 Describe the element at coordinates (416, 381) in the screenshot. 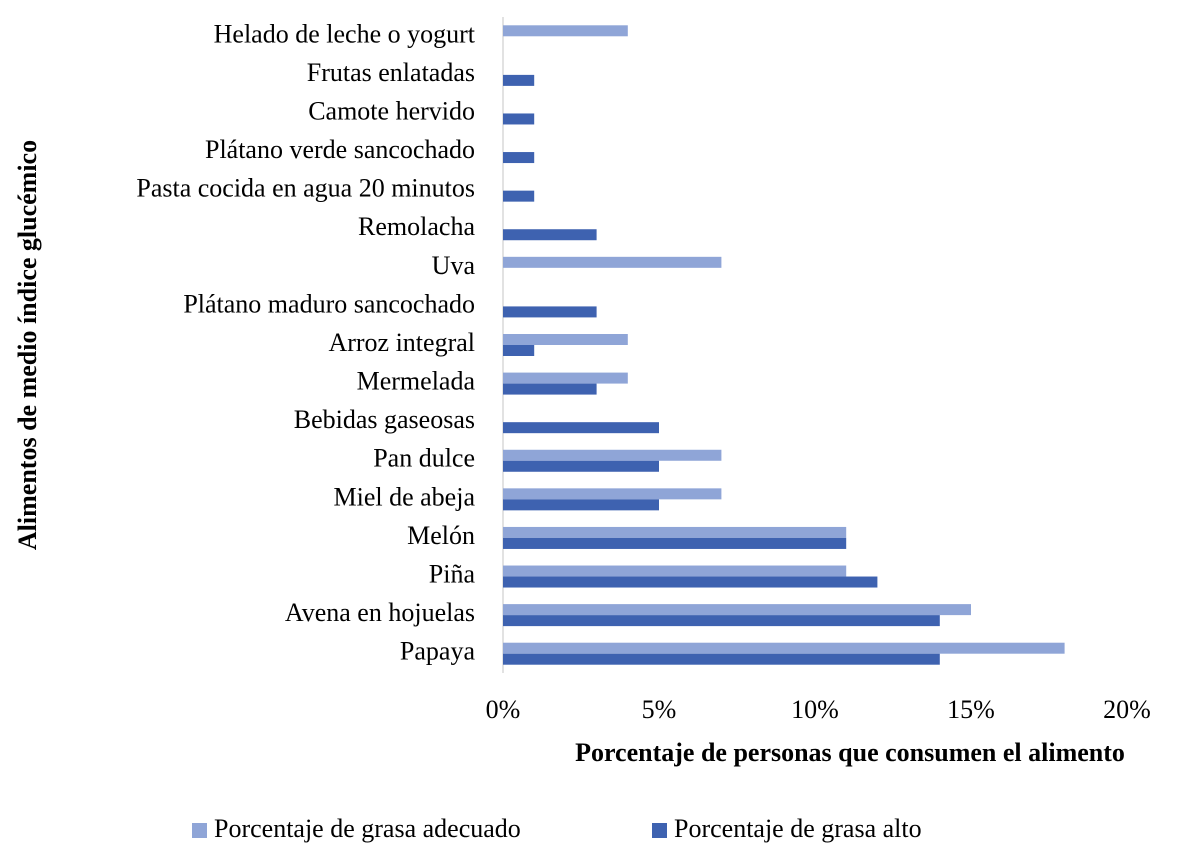

I see `y-tick-label: Mermelada` at that location.